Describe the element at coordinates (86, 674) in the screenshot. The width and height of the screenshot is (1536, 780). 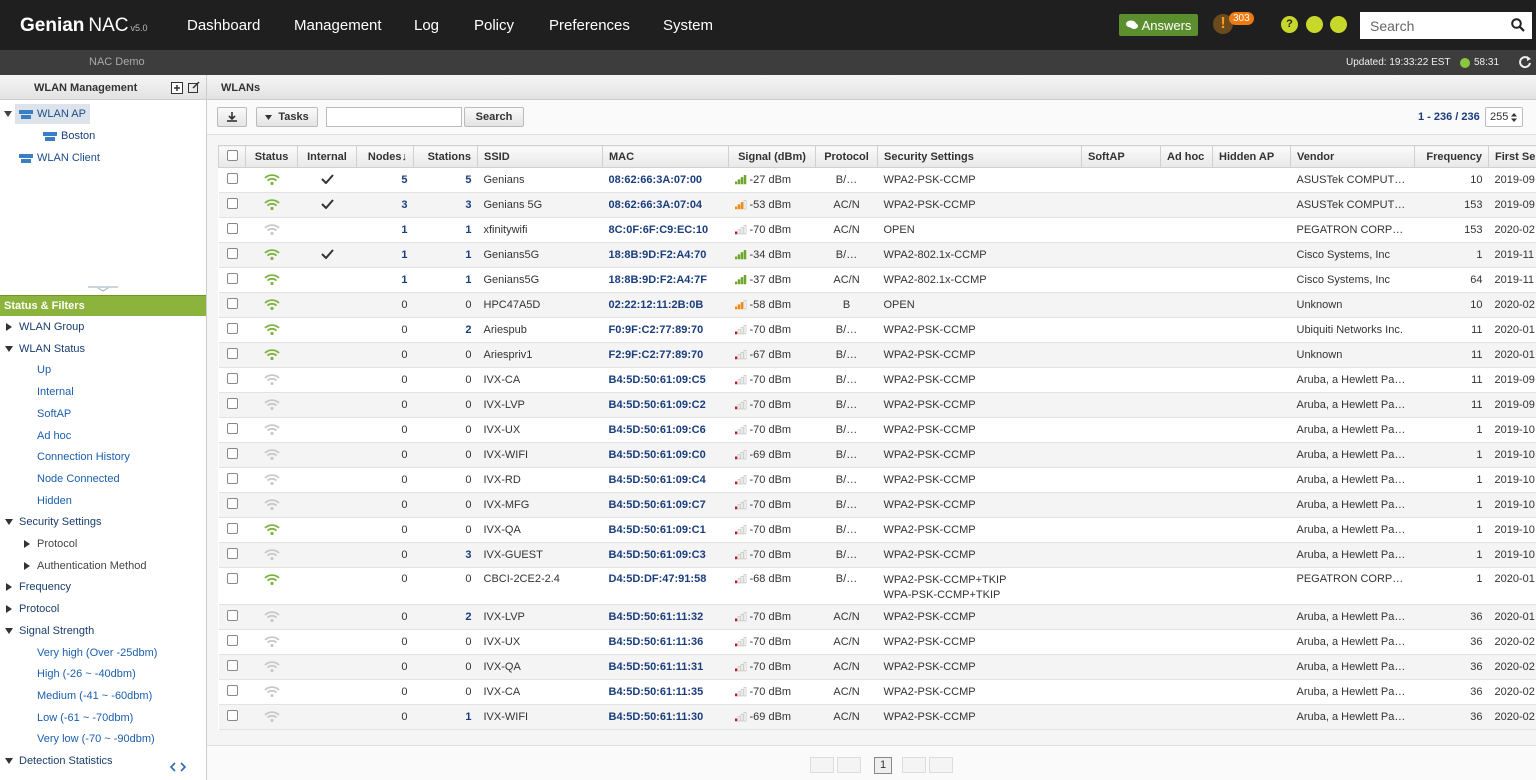
I see `filter-item: High (-26 ~ -40dbm)` at that location.